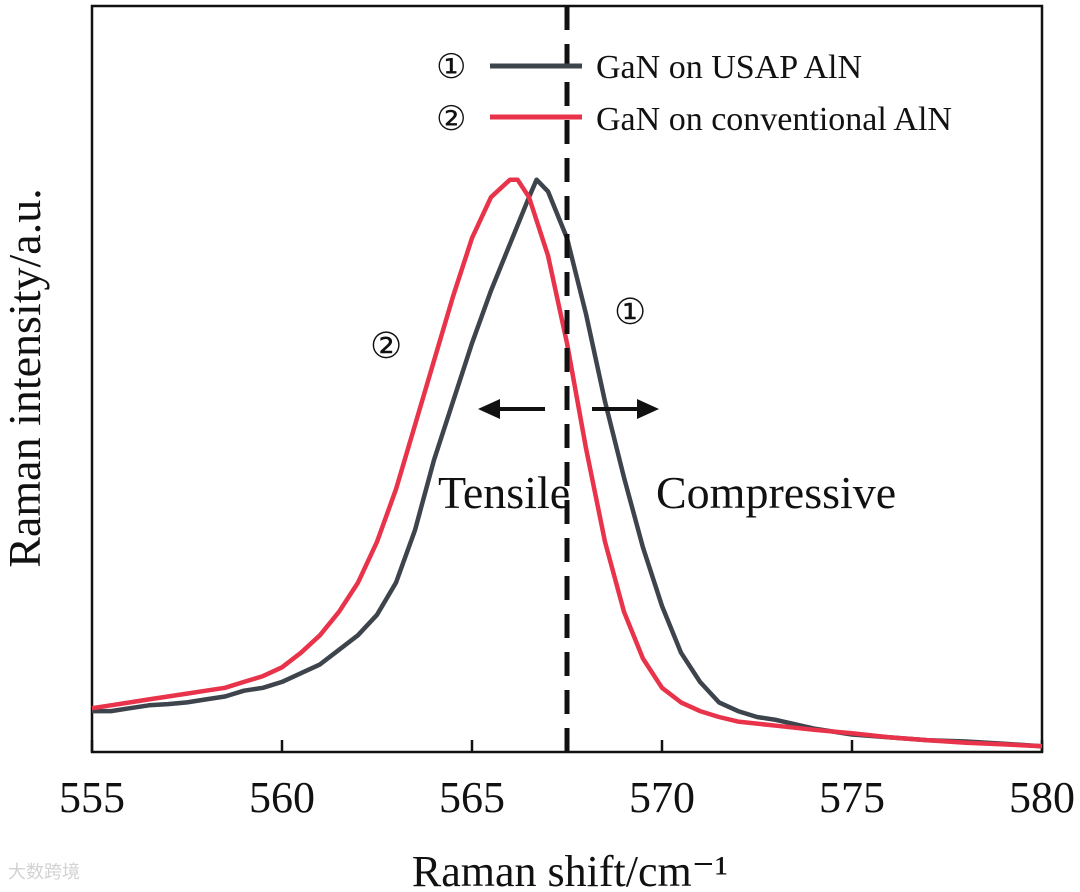 The height and width of the screenshot is (892, 1080). Describe the element at coordinates (504, 492) in the screenshot. I see `tensile-label: Tensile` at that location.